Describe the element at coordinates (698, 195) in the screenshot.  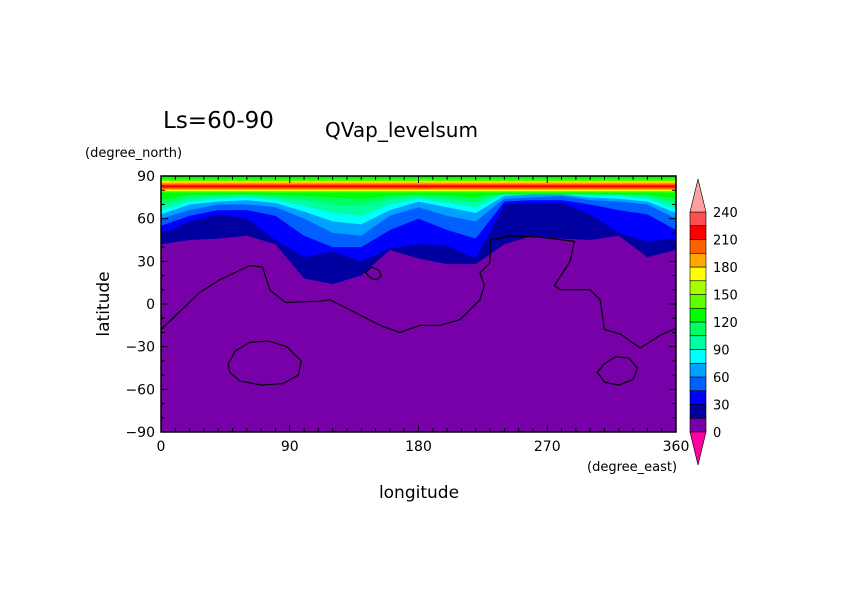
I see `colorbar-over-triangle` at that location.